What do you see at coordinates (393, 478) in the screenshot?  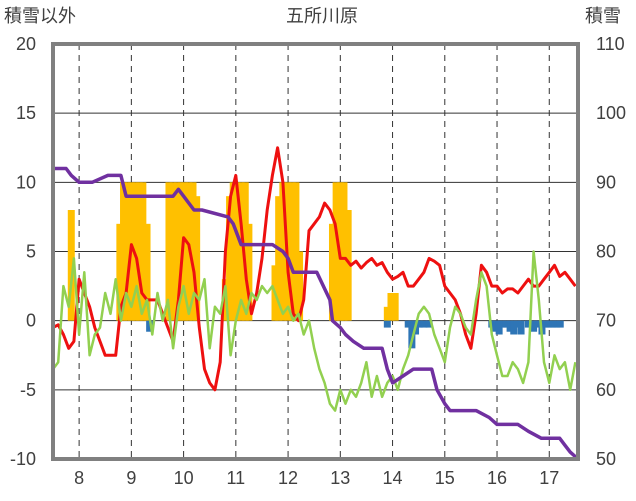 I see `x-tick-label: 14` at bounding box center [393, 478].